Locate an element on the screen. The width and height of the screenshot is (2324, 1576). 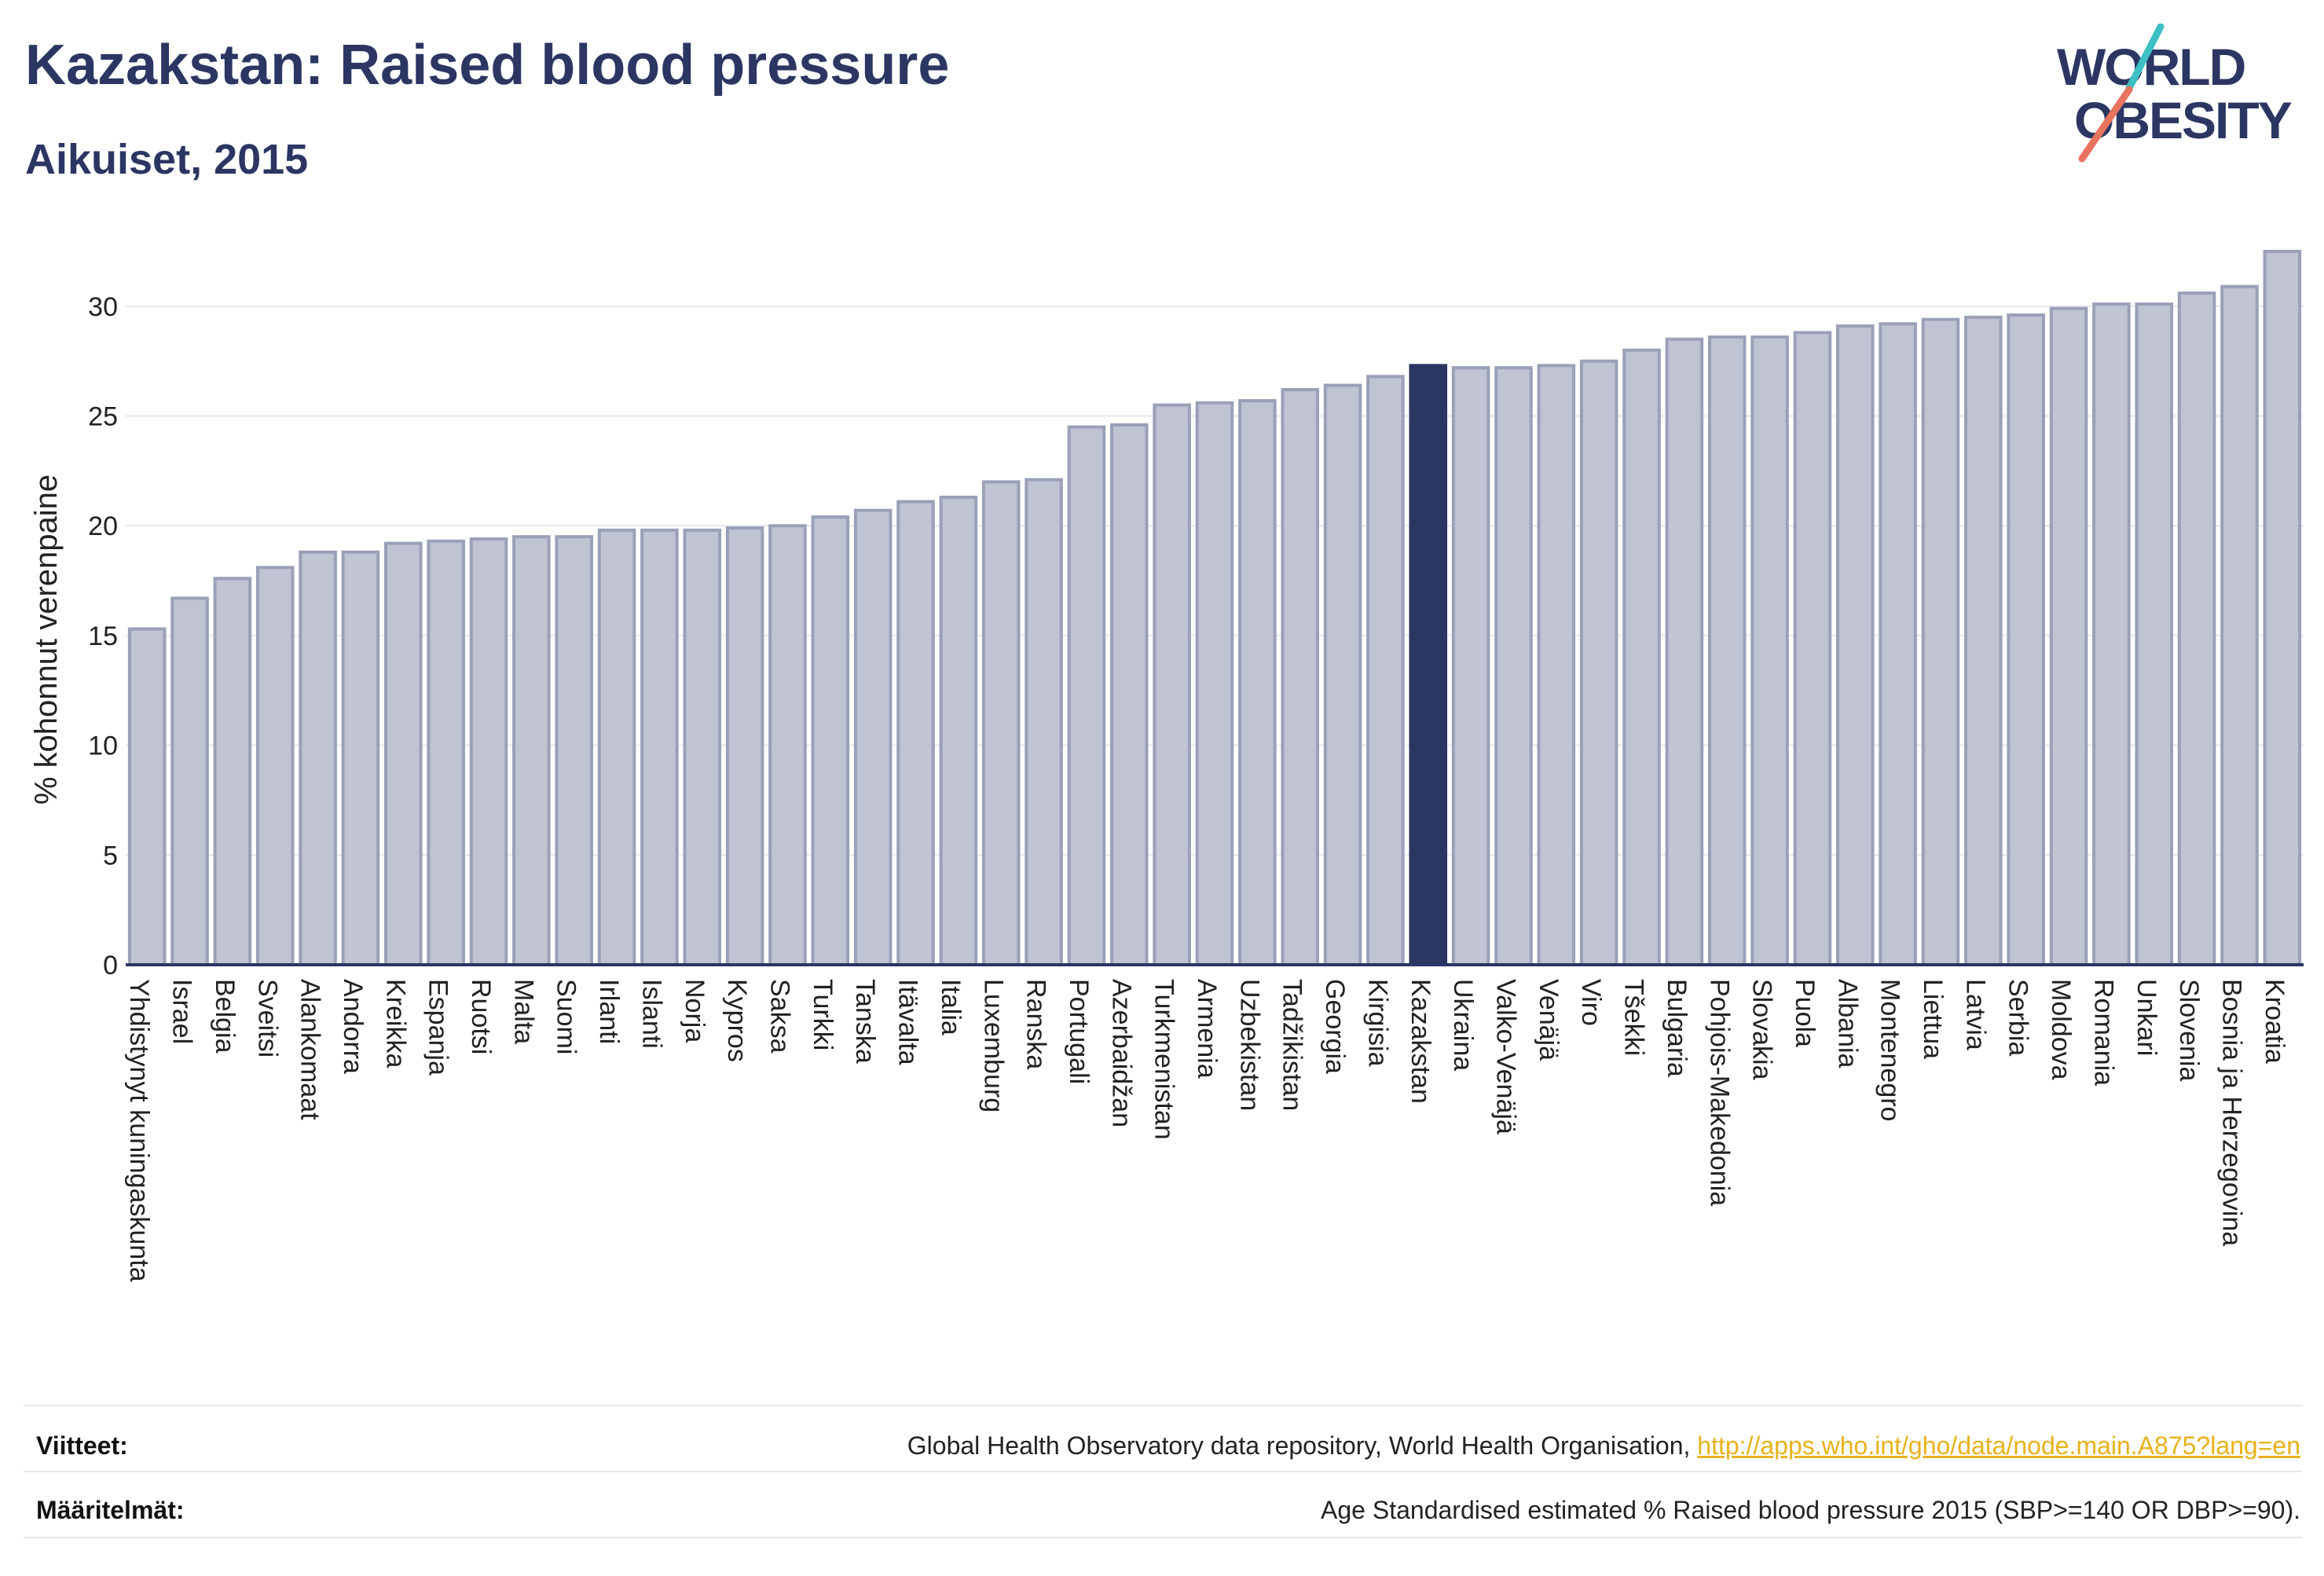
x-tick-label: Slovenia is located at coordinates (2189, 1030).